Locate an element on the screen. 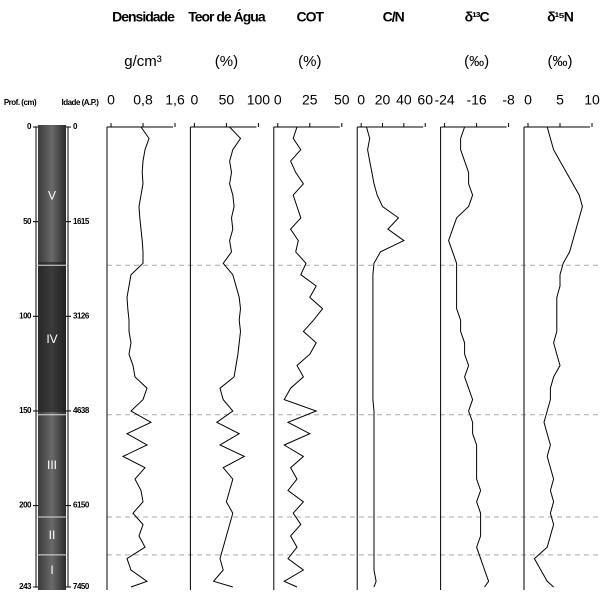  age-tick-label: 0 is located at coordinates (75, 126).